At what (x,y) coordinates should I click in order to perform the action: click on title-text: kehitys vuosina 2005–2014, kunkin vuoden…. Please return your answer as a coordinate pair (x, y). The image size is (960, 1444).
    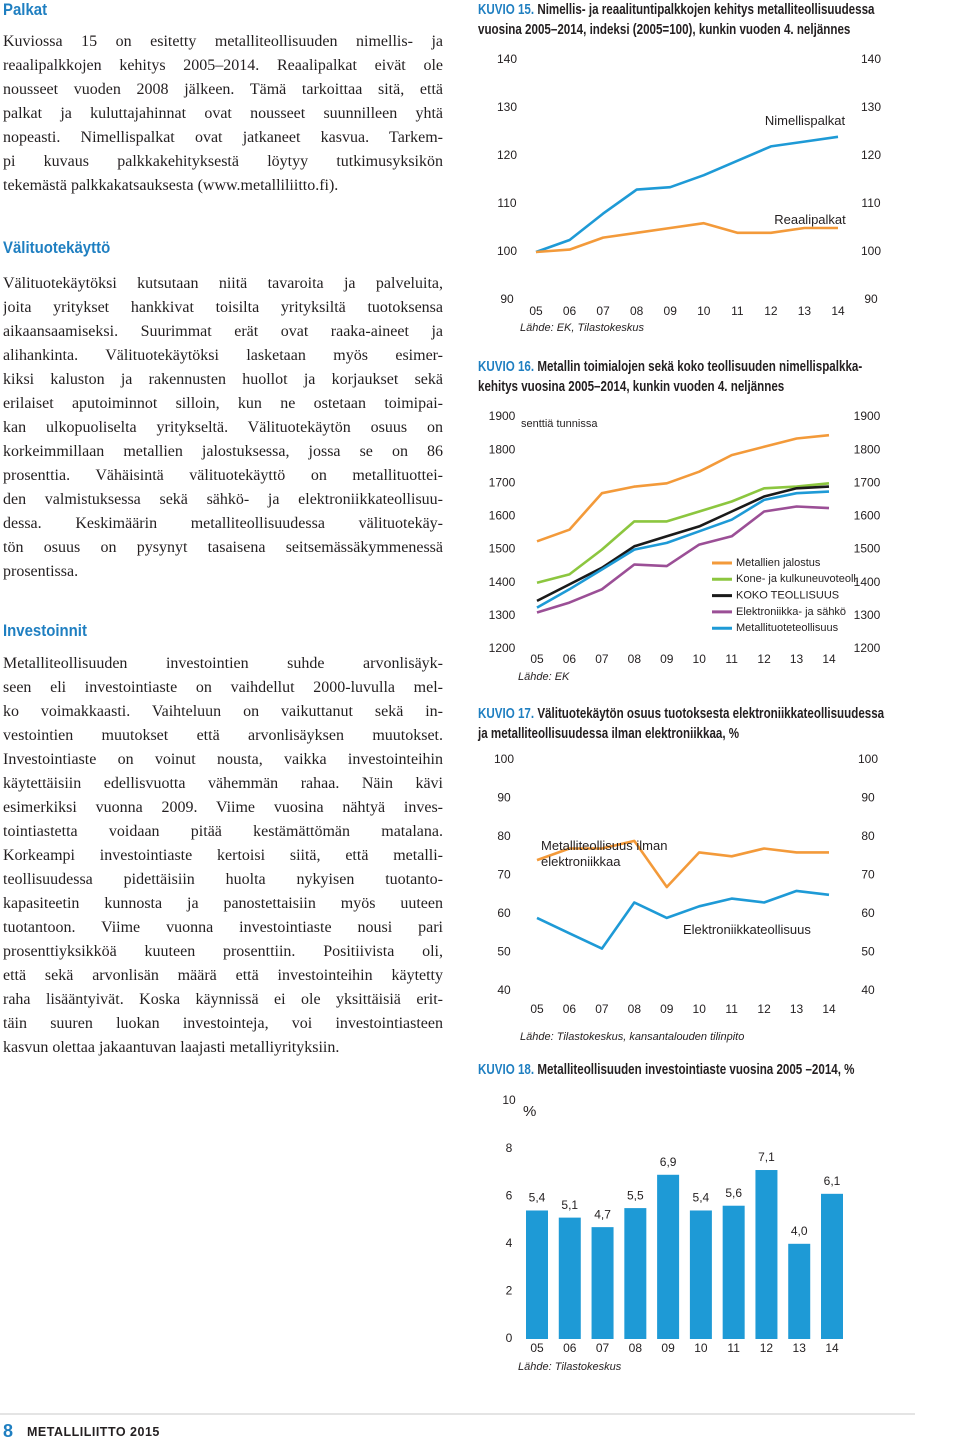
    Looking at the image, I should click on (631, 387).